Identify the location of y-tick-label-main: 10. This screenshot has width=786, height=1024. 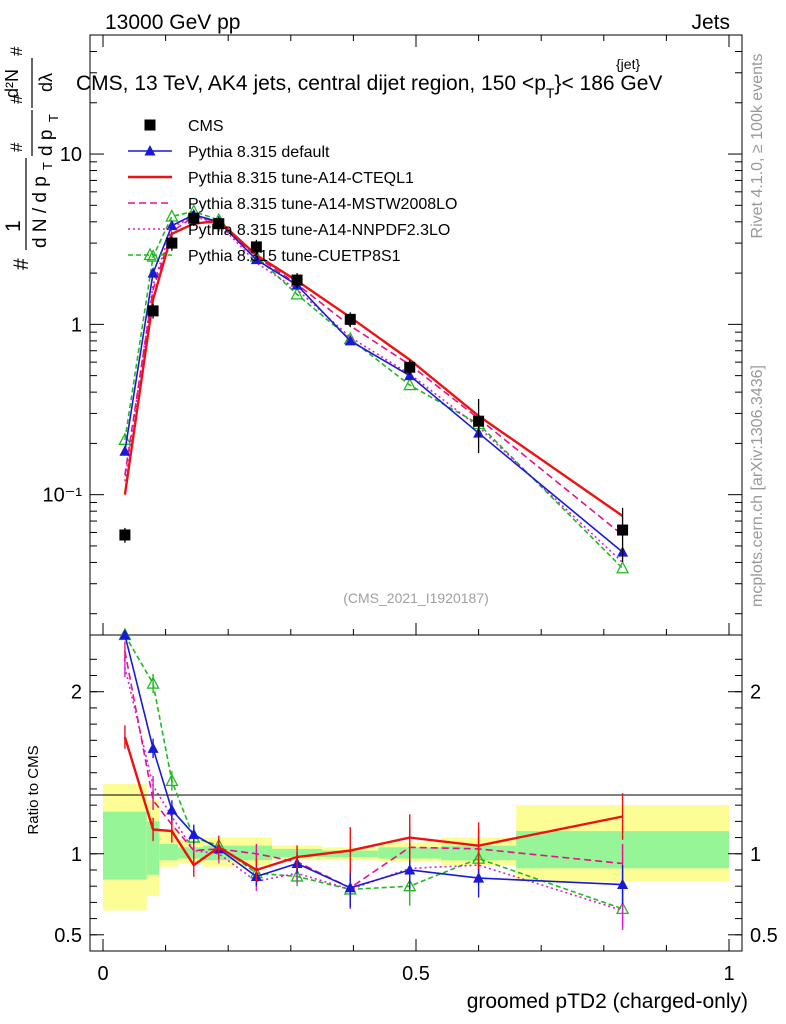
(71, 155).